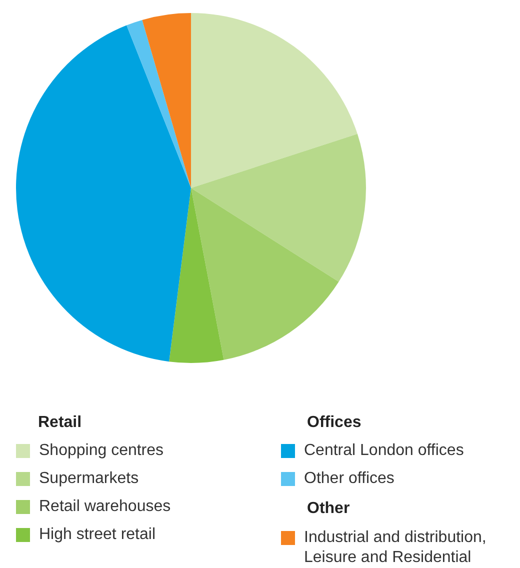 Image resolution: width=520 pixels, height=568 pixels. Describe the element at coordinates (60, 423) in the screenshot. I see `text: Retail` at that location.